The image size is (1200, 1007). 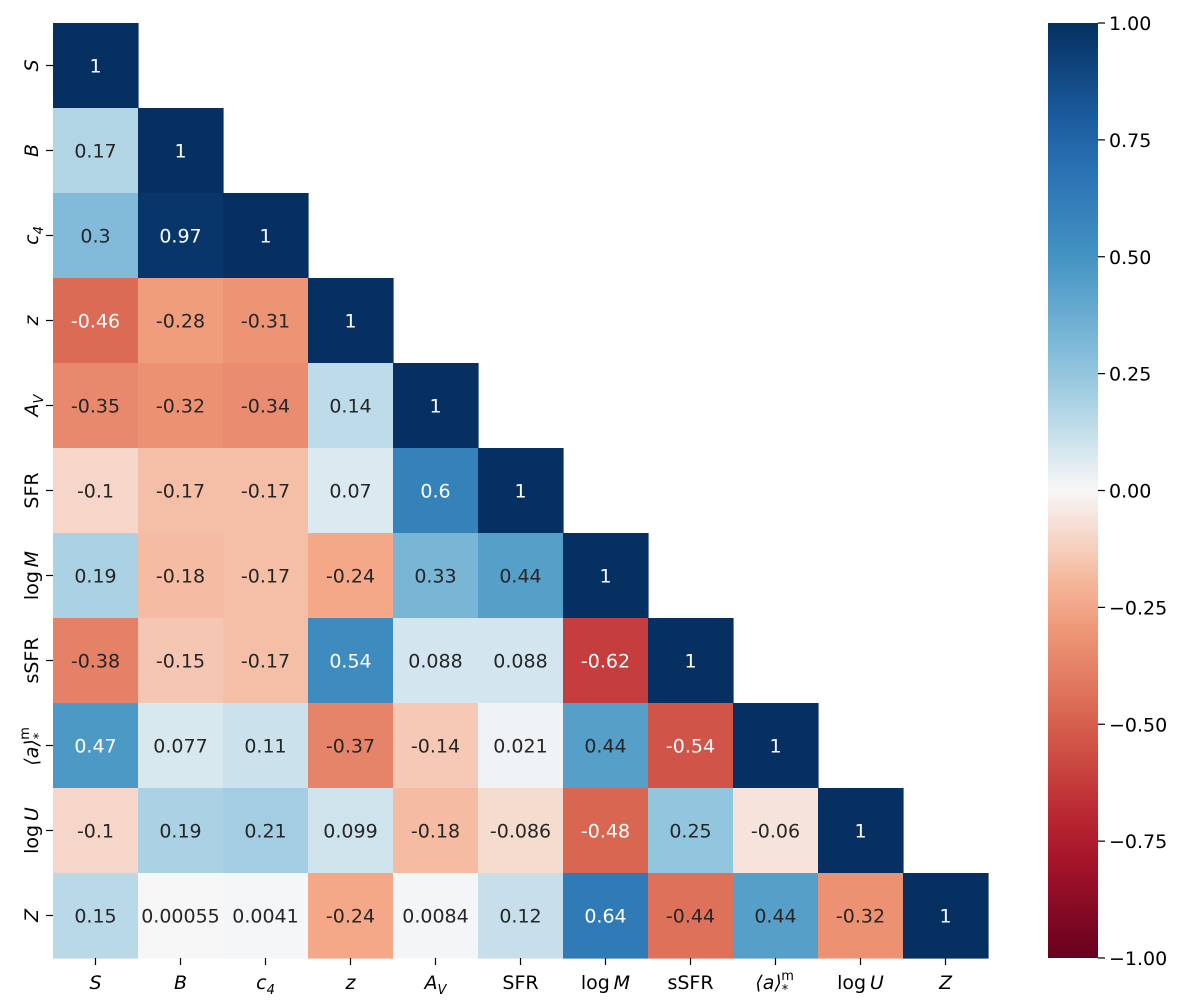 I want to click on x-tick-label: ⟨a⟩*m, so click(x=775, y=983).